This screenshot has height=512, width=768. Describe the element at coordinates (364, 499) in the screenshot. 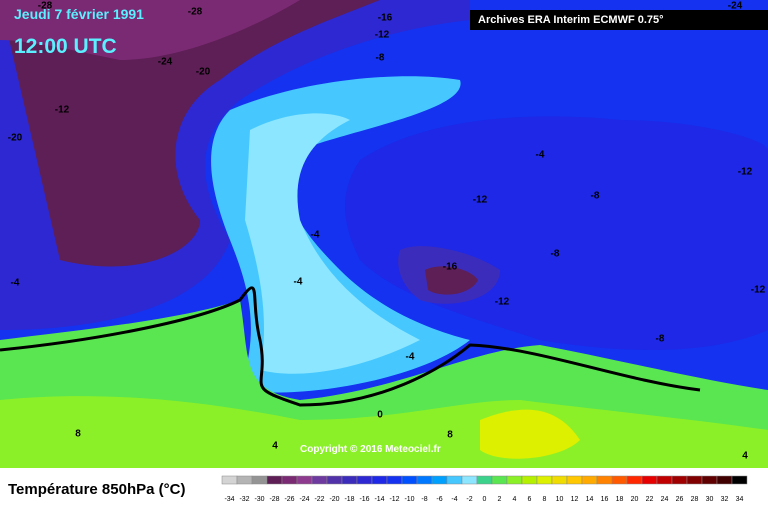

I see `legend-label: -16` at that location.